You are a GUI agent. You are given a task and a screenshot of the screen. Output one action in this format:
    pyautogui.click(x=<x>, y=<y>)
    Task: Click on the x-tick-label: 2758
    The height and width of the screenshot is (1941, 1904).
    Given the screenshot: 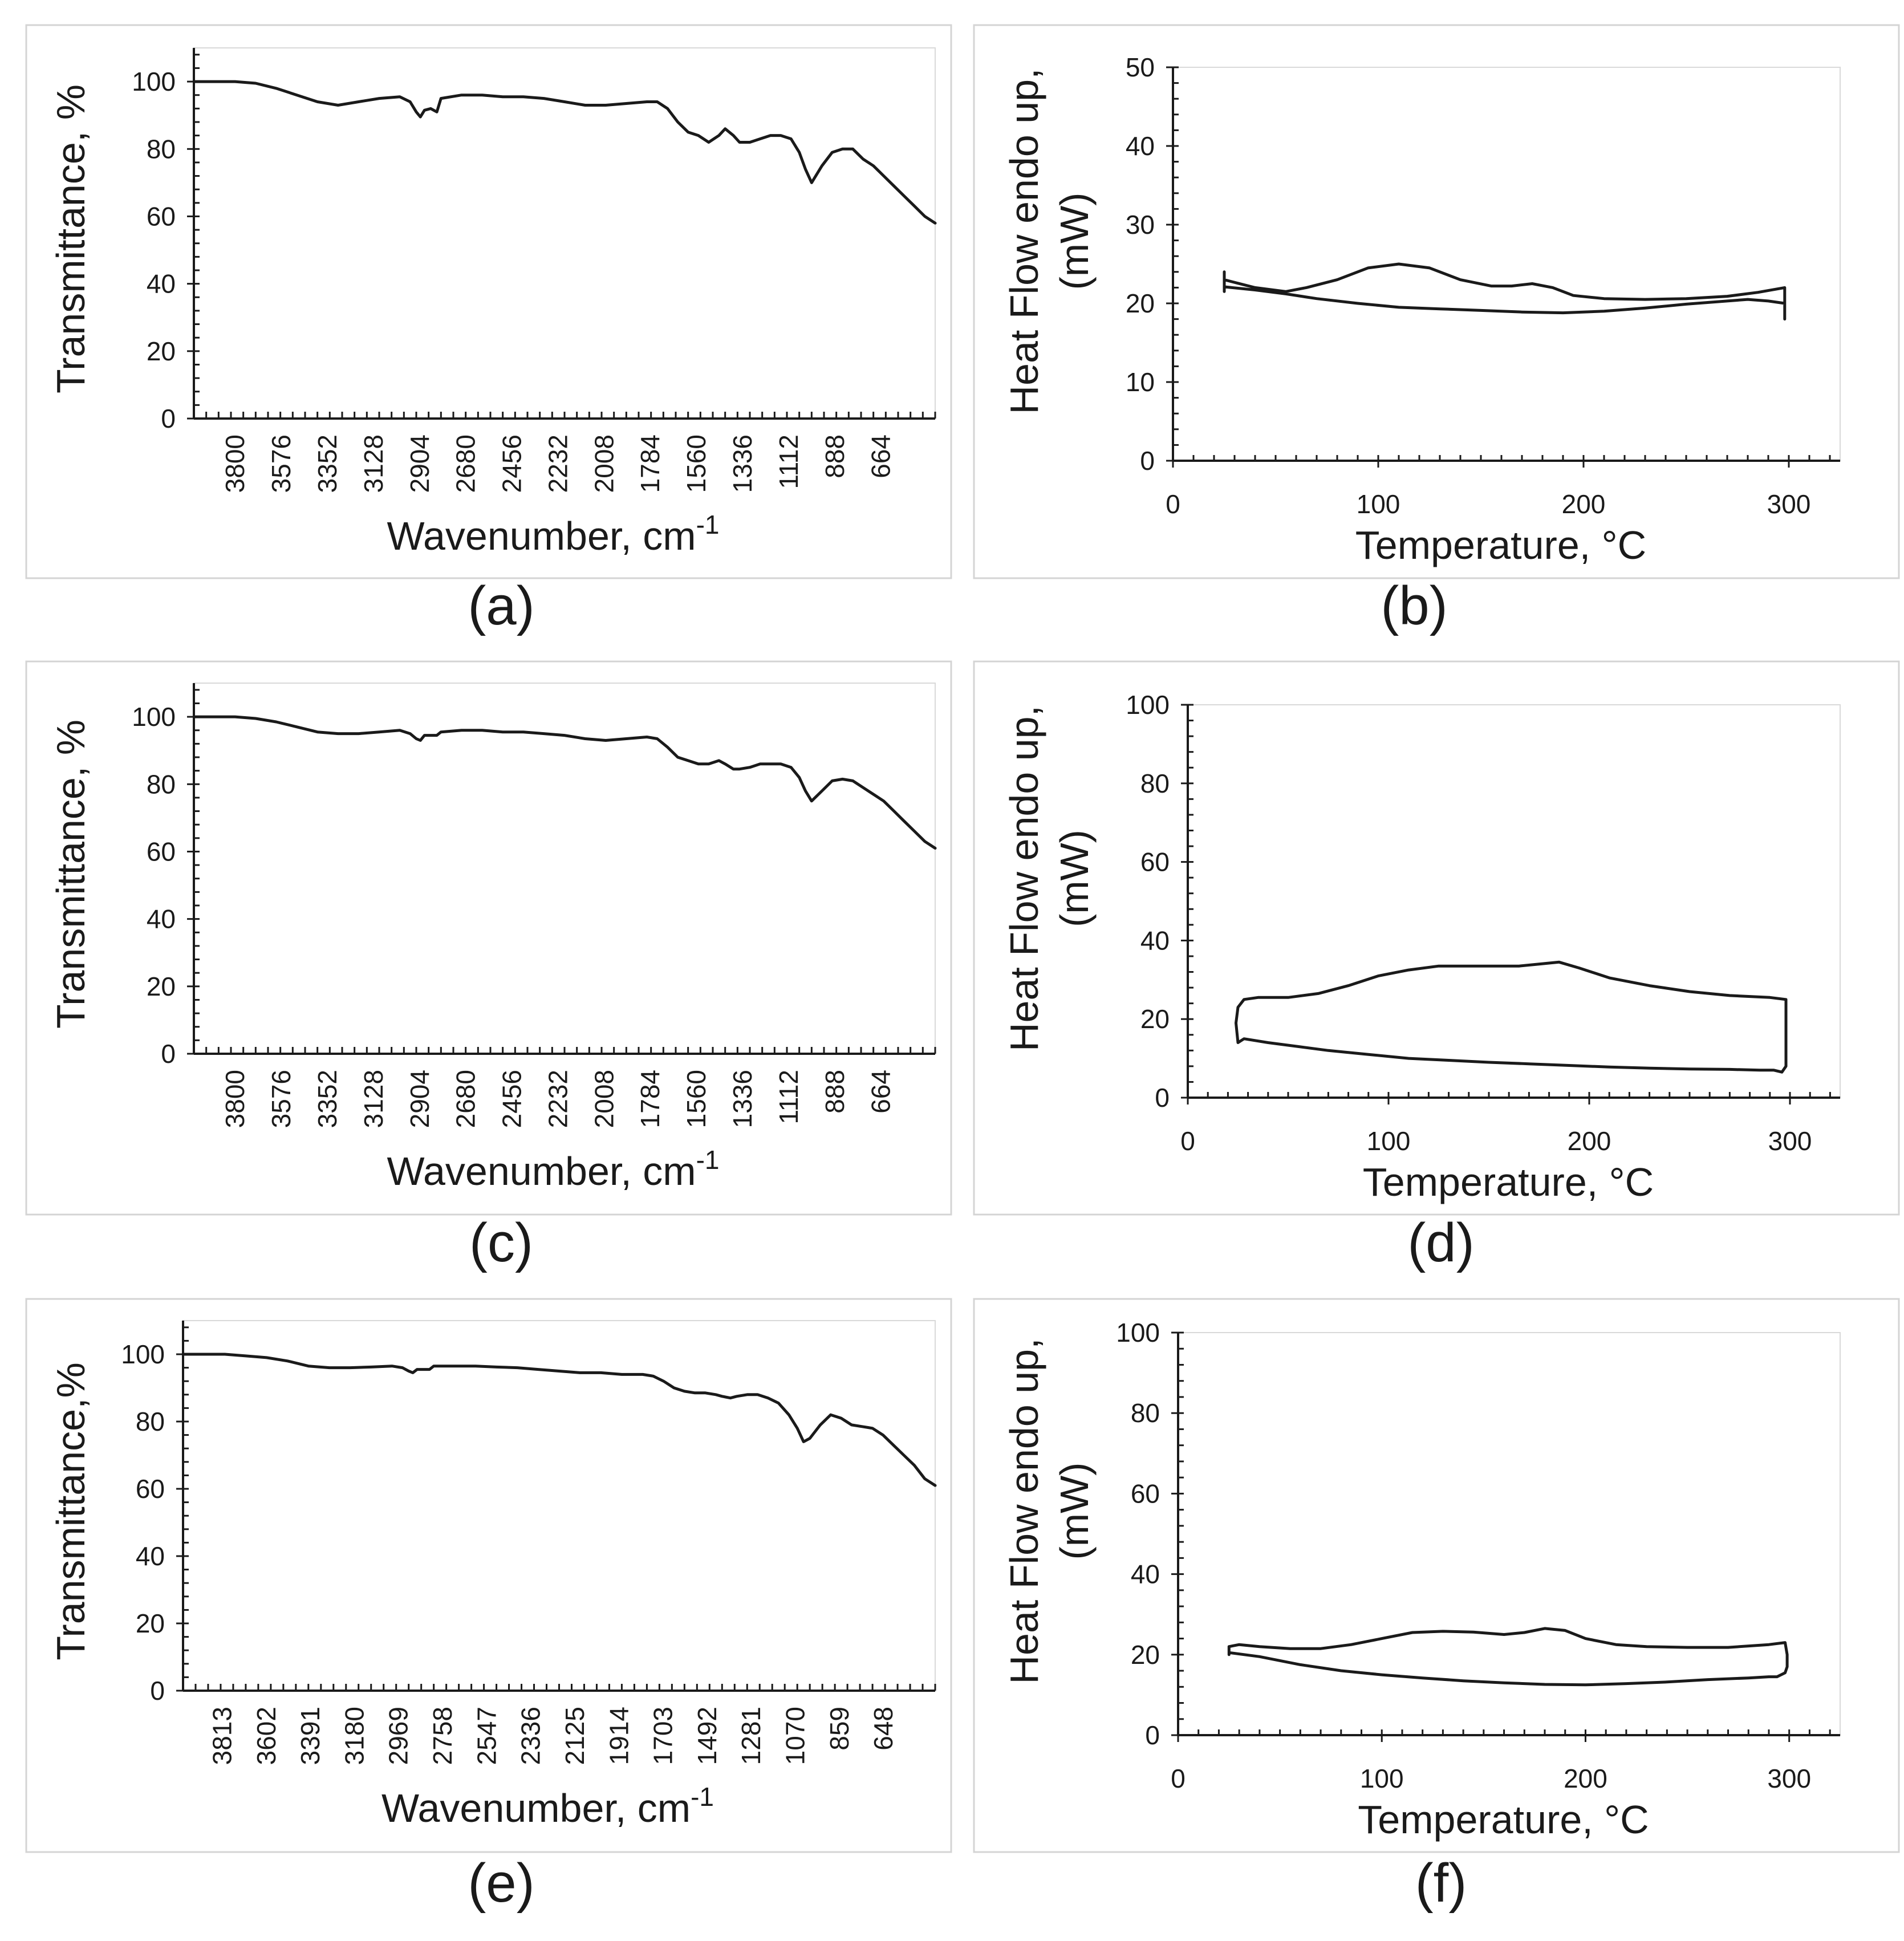 What is the action you would take?
    pyautogui.click(x=442, y=1736)
    